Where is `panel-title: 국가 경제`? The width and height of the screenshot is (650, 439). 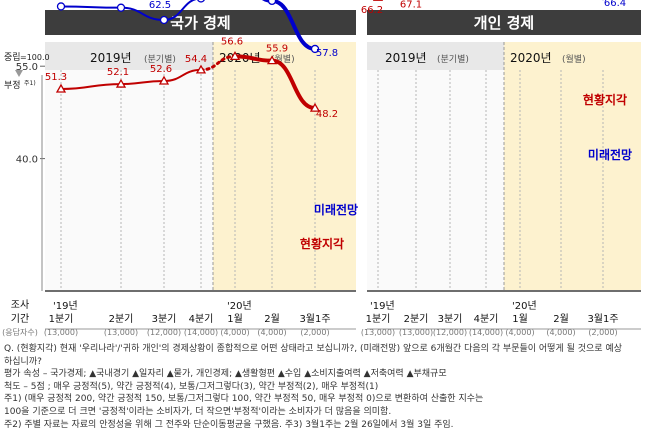 panel-title: 국가 경제 is located at coordinates (200, 23).